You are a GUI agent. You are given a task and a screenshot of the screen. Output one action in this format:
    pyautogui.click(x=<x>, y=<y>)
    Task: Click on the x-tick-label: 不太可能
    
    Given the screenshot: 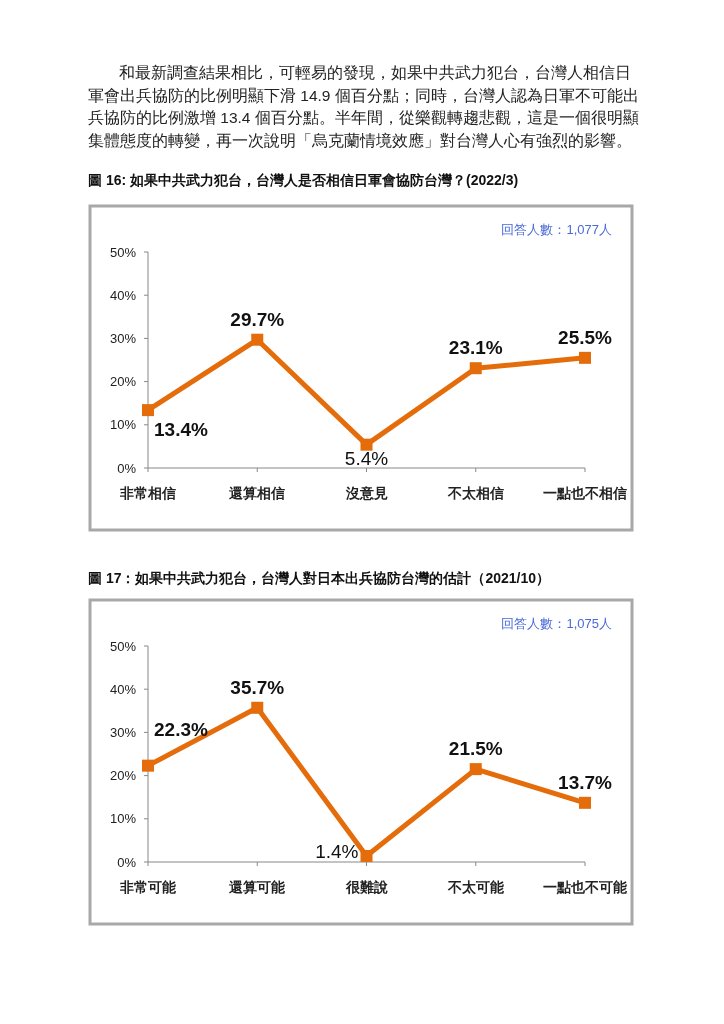 What is the action you would take?
    pyautogui.click(x=475, y=887)
    